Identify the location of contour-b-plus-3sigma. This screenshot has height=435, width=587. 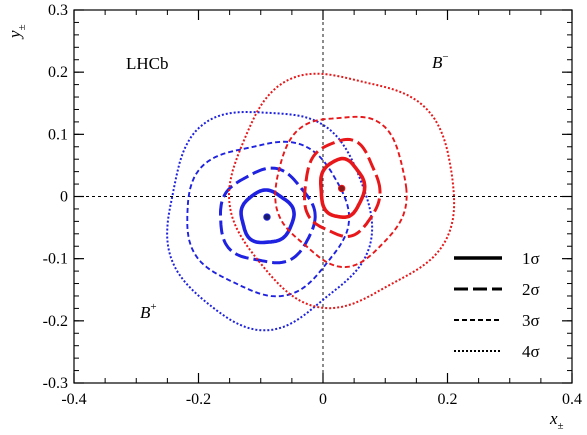
(268, 219).